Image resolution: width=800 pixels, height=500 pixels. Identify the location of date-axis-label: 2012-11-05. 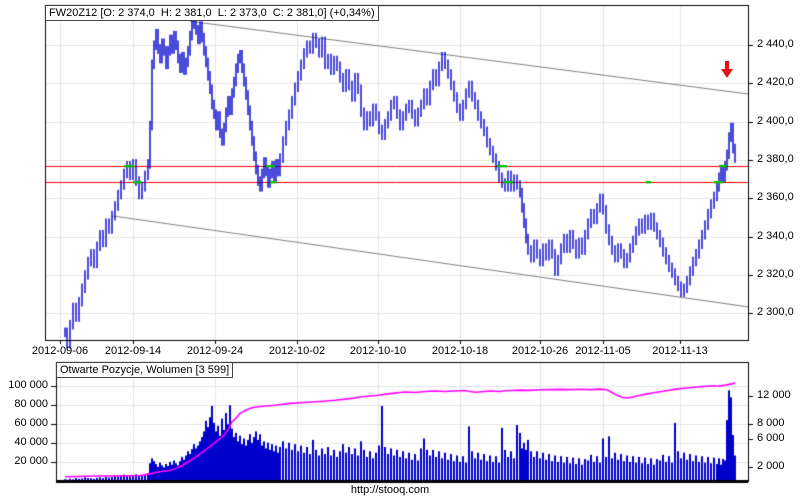
(603, 351).